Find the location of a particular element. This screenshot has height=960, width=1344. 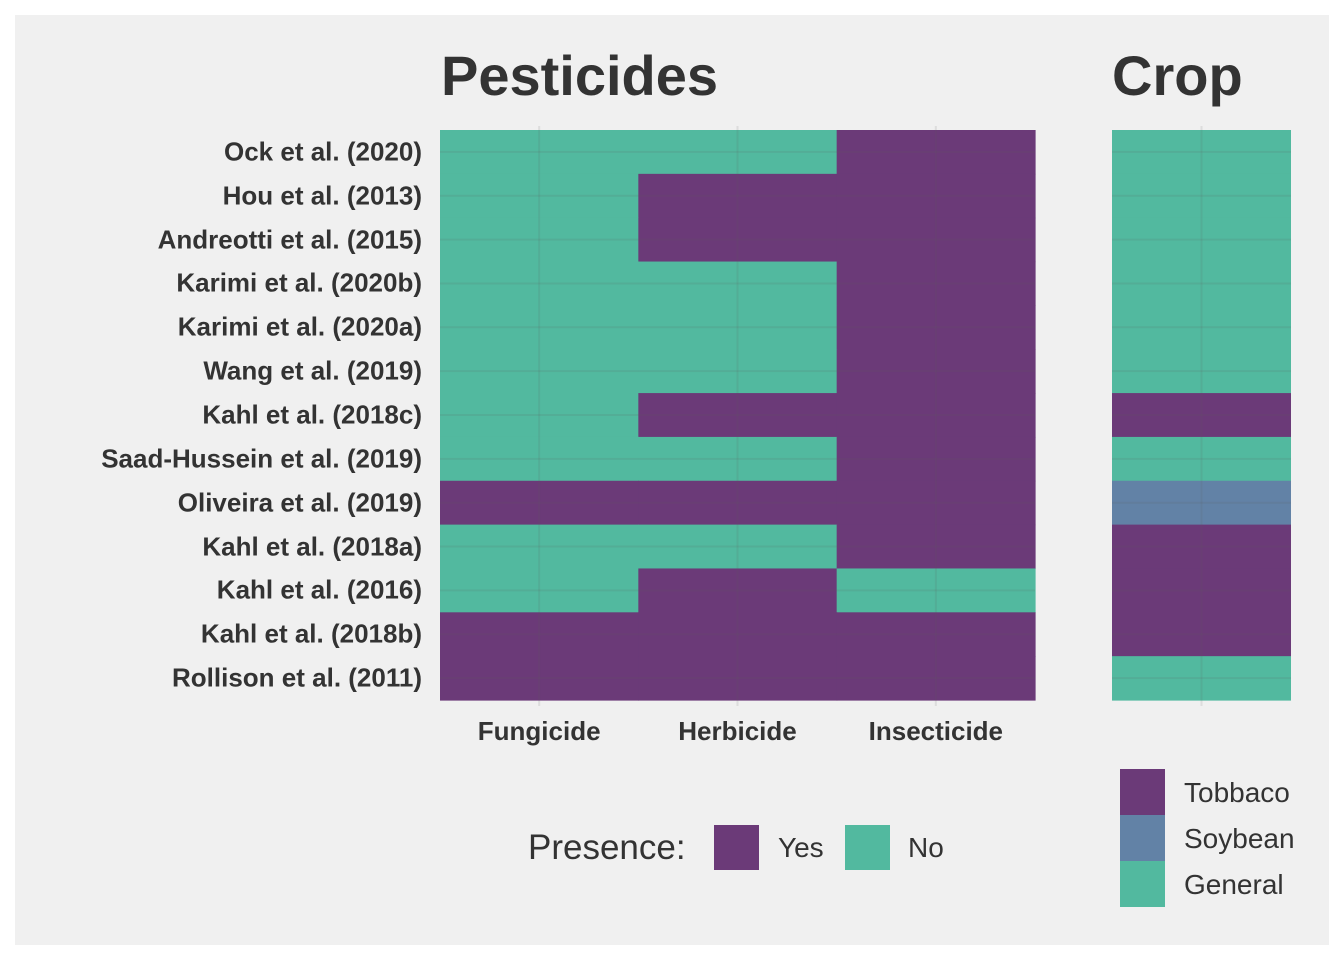

cell-saad-hussein-et-al-2019-insecticide is located at coordinates (936, 459).